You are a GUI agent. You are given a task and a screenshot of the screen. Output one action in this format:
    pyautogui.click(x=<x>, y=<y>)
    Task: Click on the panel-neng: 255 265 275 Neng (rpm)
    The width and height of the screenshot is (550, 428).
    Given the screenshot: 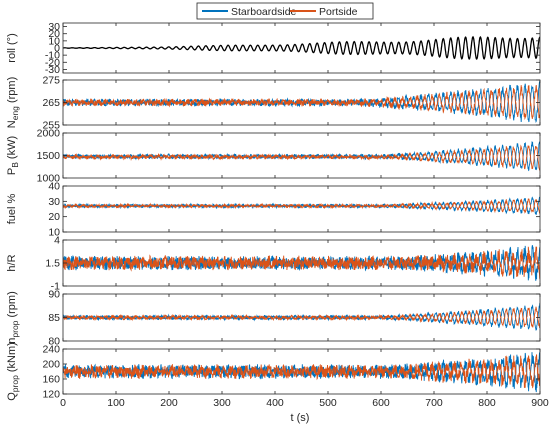 What is the action you would take?
    pyautogui.click(x=273, y=103)
    